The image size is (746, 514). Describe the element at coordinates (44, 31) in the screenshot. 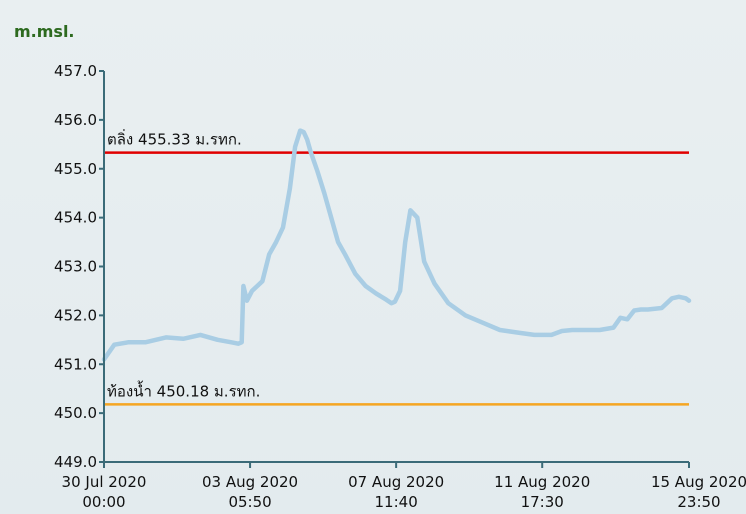

I see `y-axis-unit-label: m.msl.` at that location.